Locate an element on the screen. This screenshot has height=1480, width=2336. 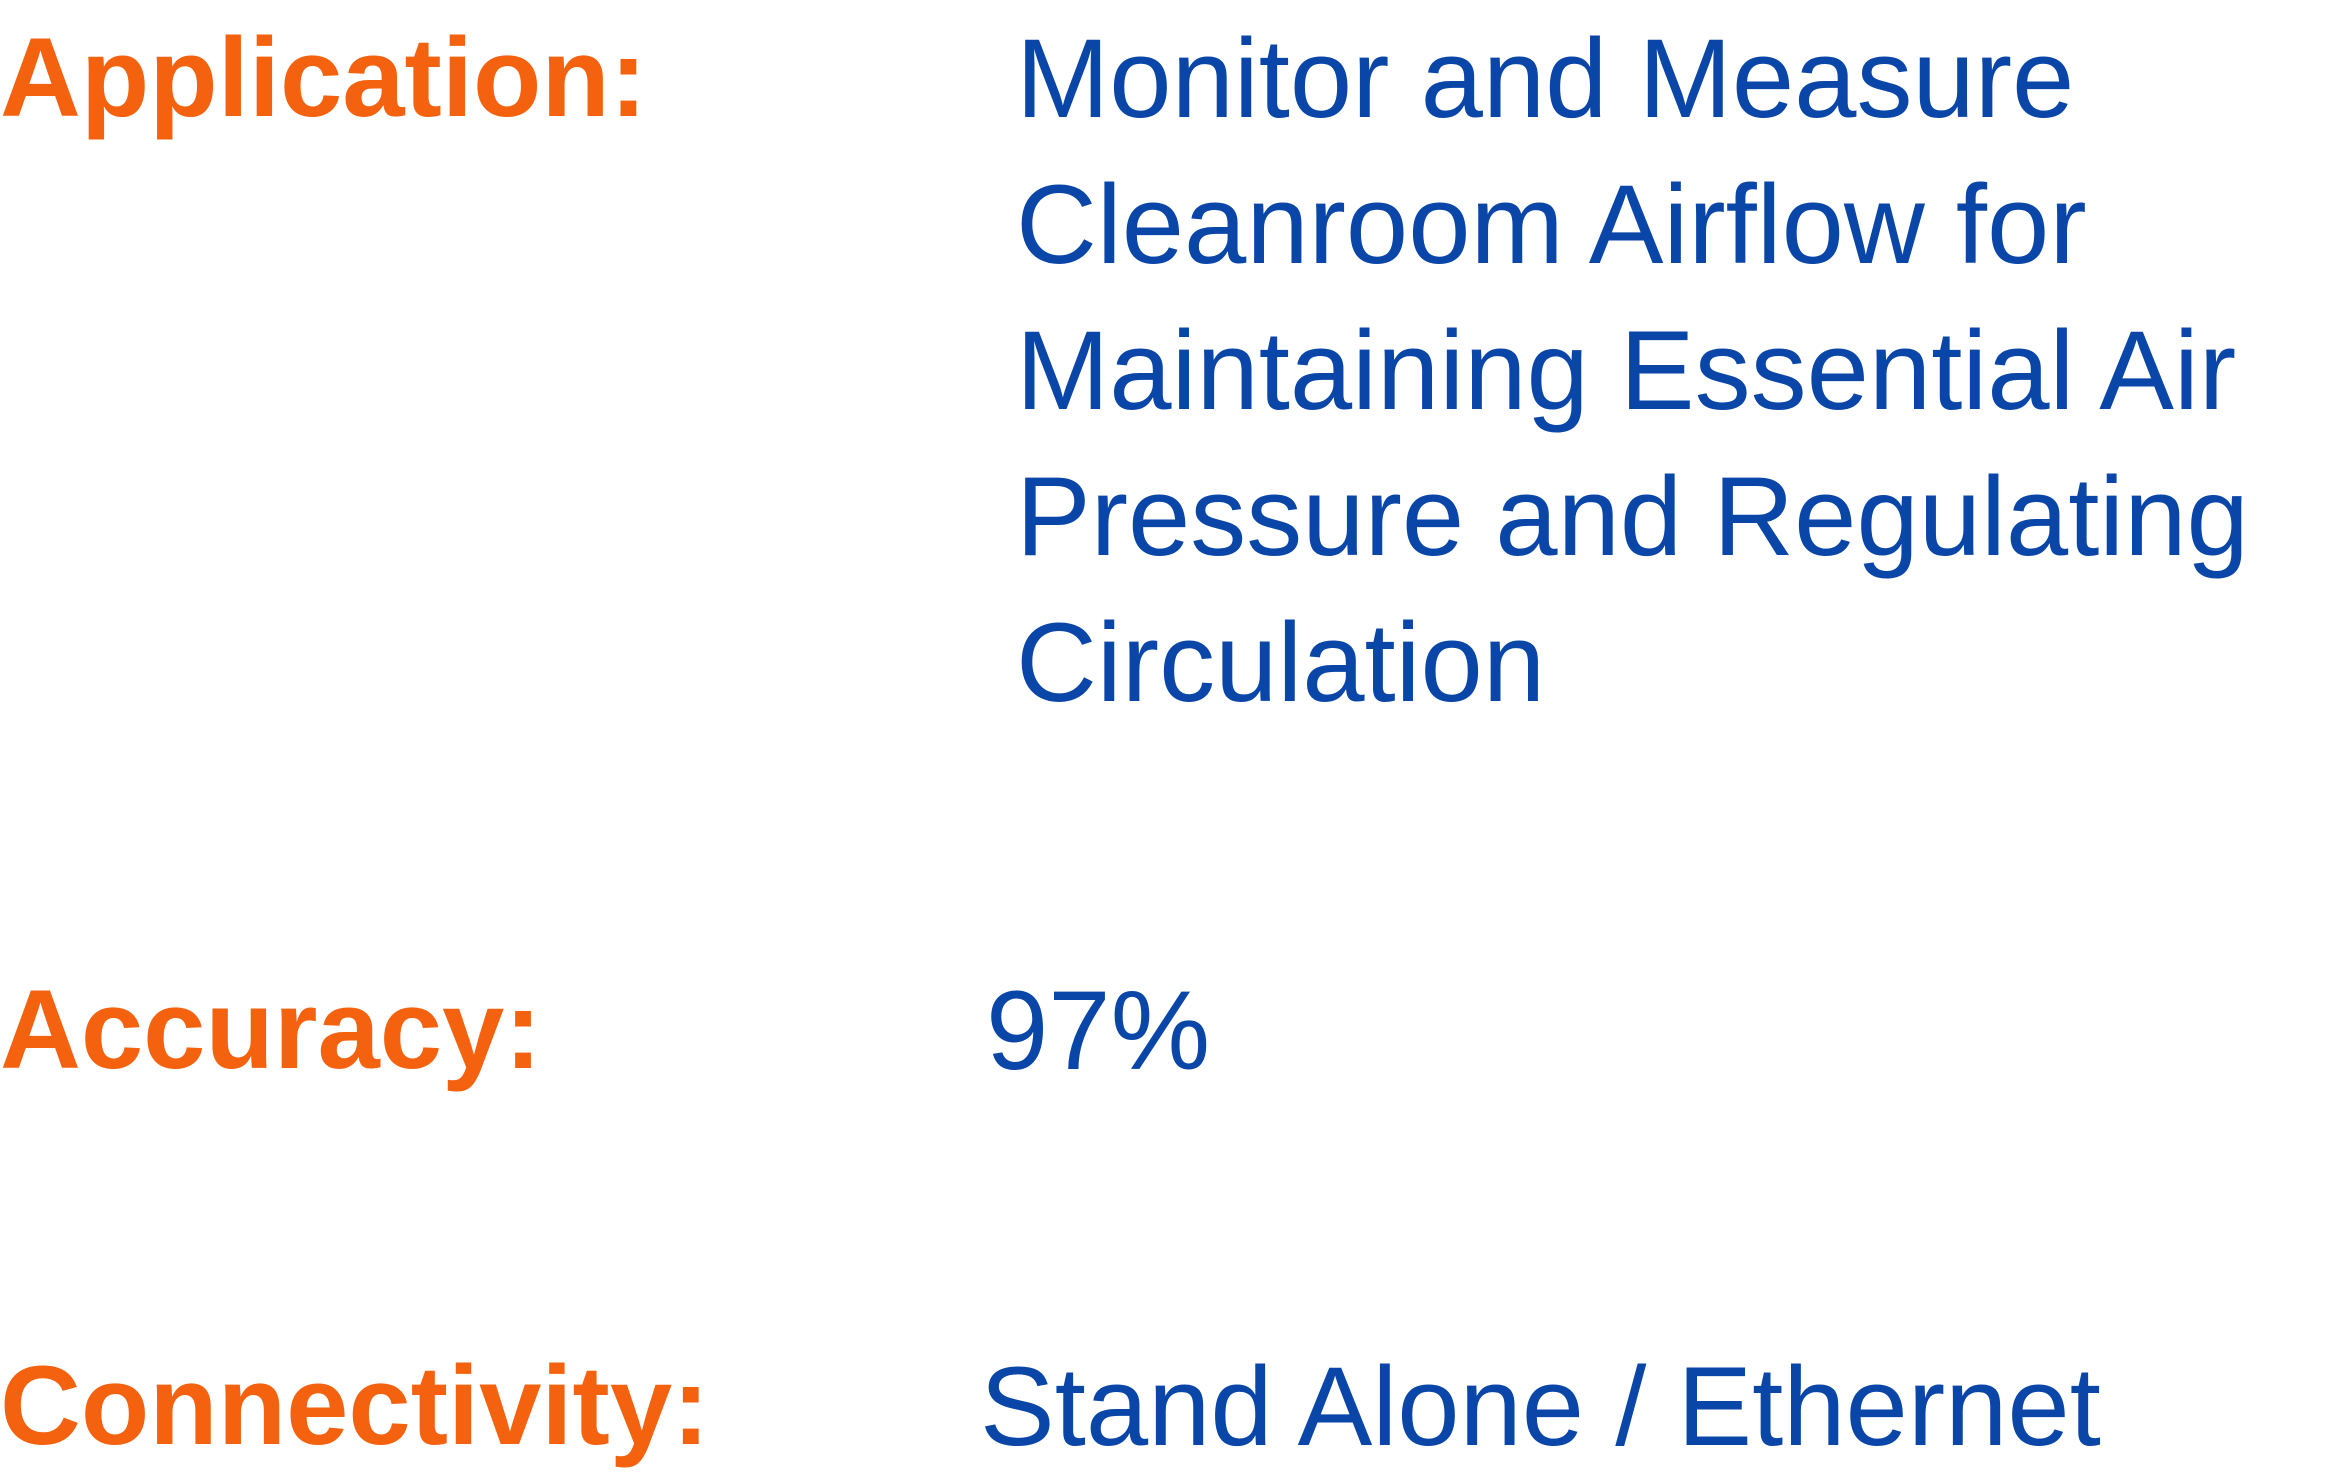
accuracy-label: Accuracy: is located at coordinates (271, 1029).